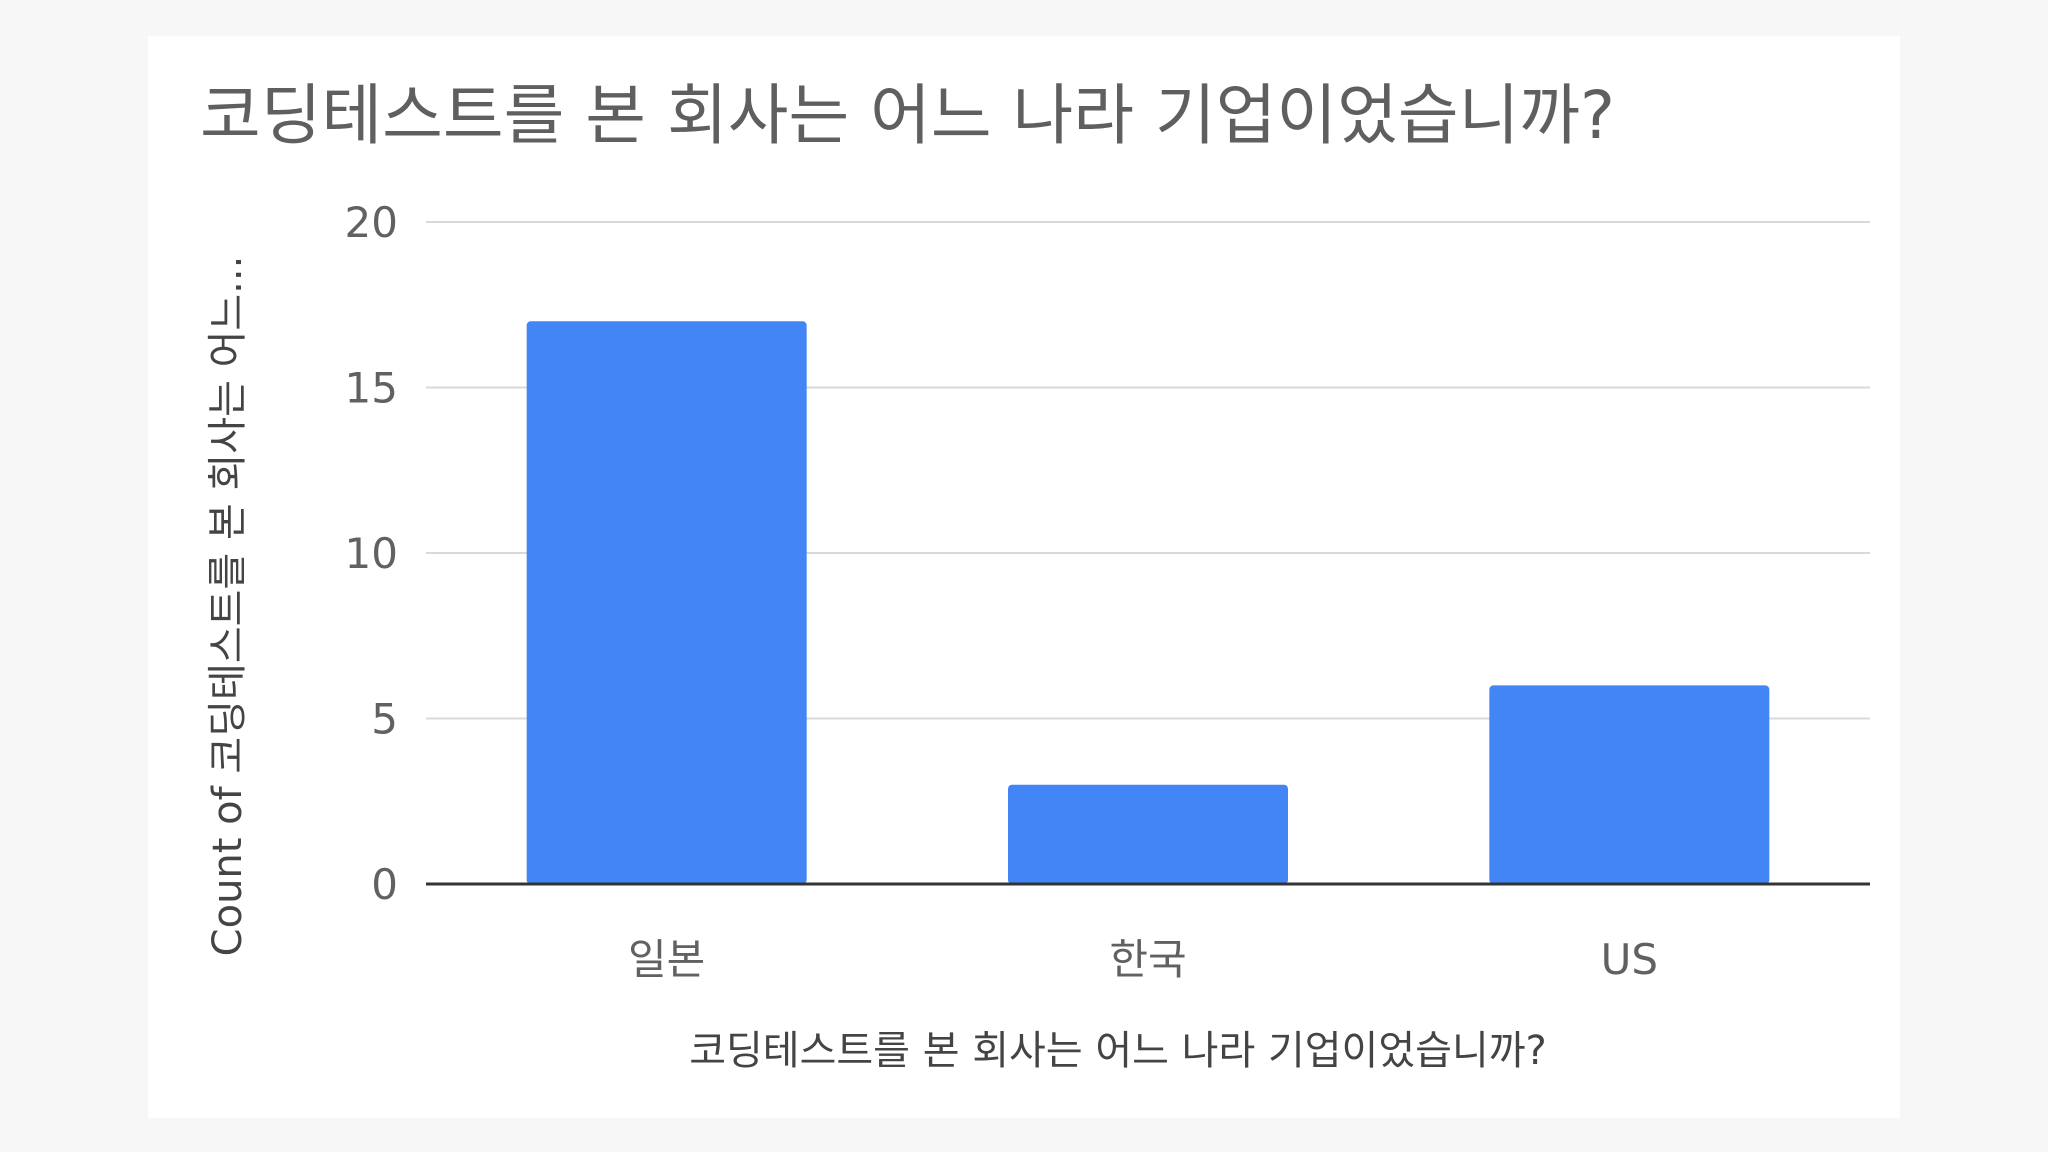 This screenshot has height=1152, width=2048. Describe the element at coordinates (666, 959) in the screenshot. I see `x-category-label: 일본` at that location.